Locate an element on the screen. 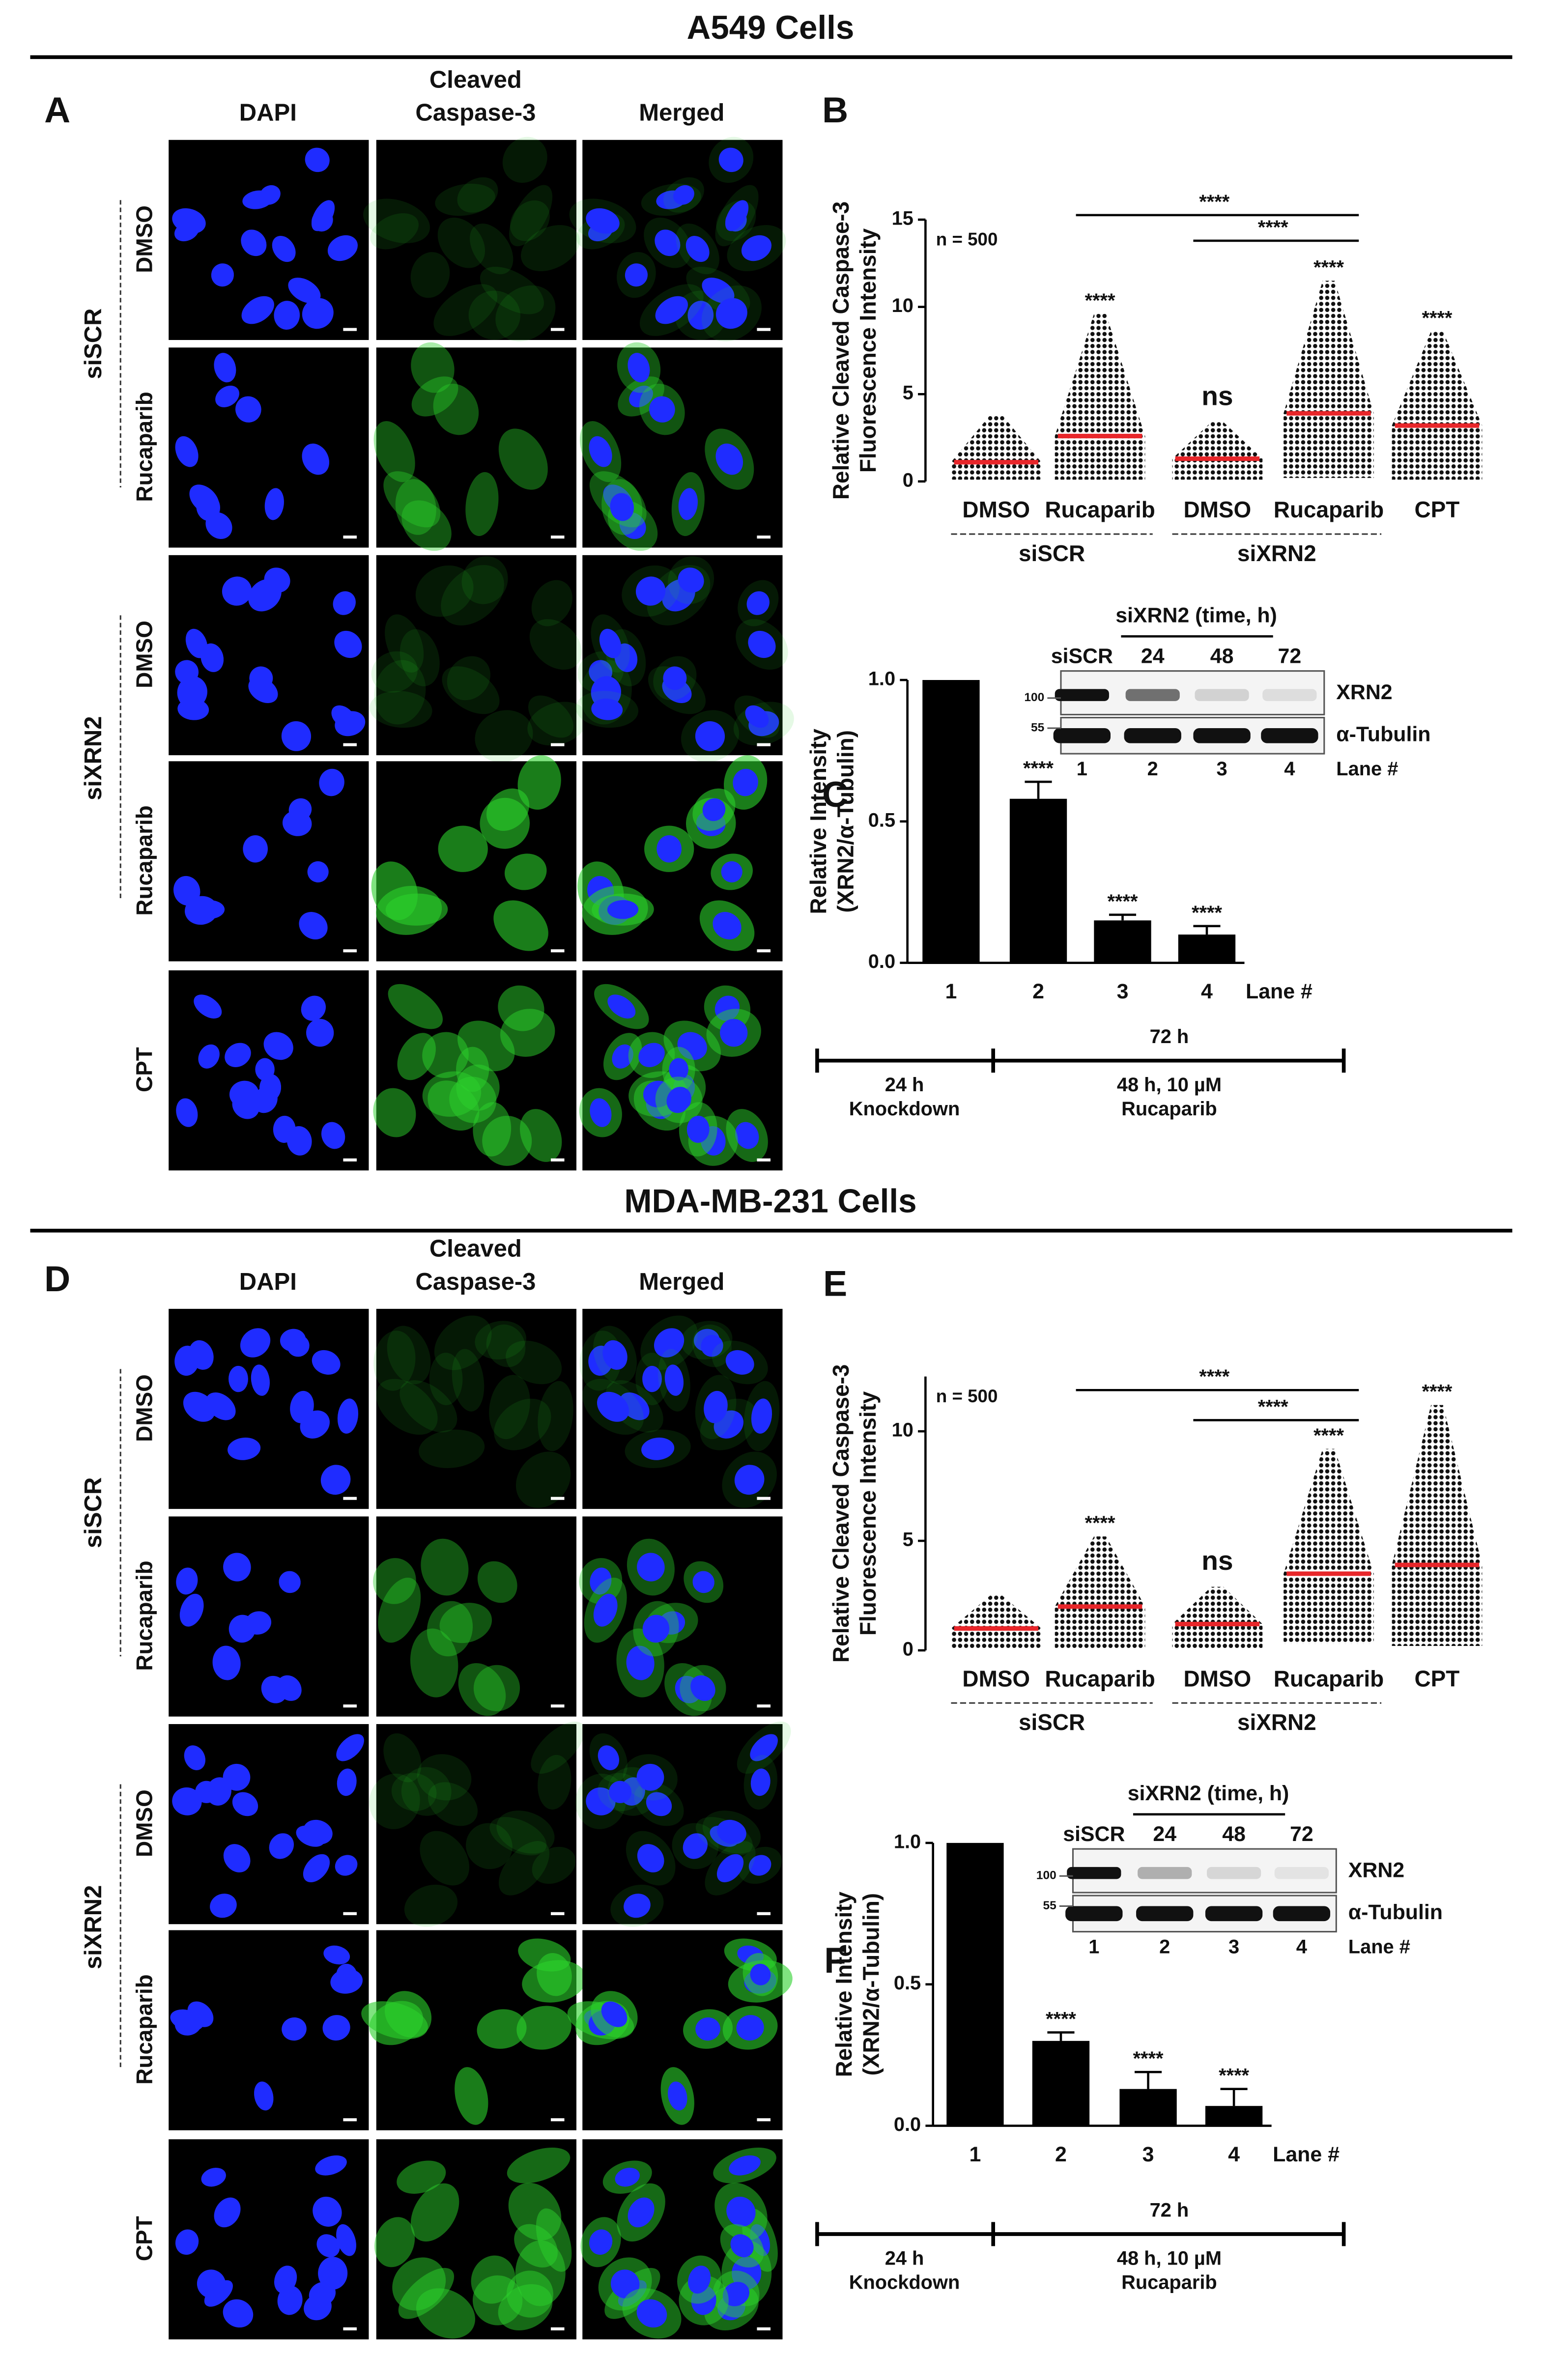 The width and height of the screenshot is (1541, 2380). lane-number: 1 is located at coordinates (1093, 1947).